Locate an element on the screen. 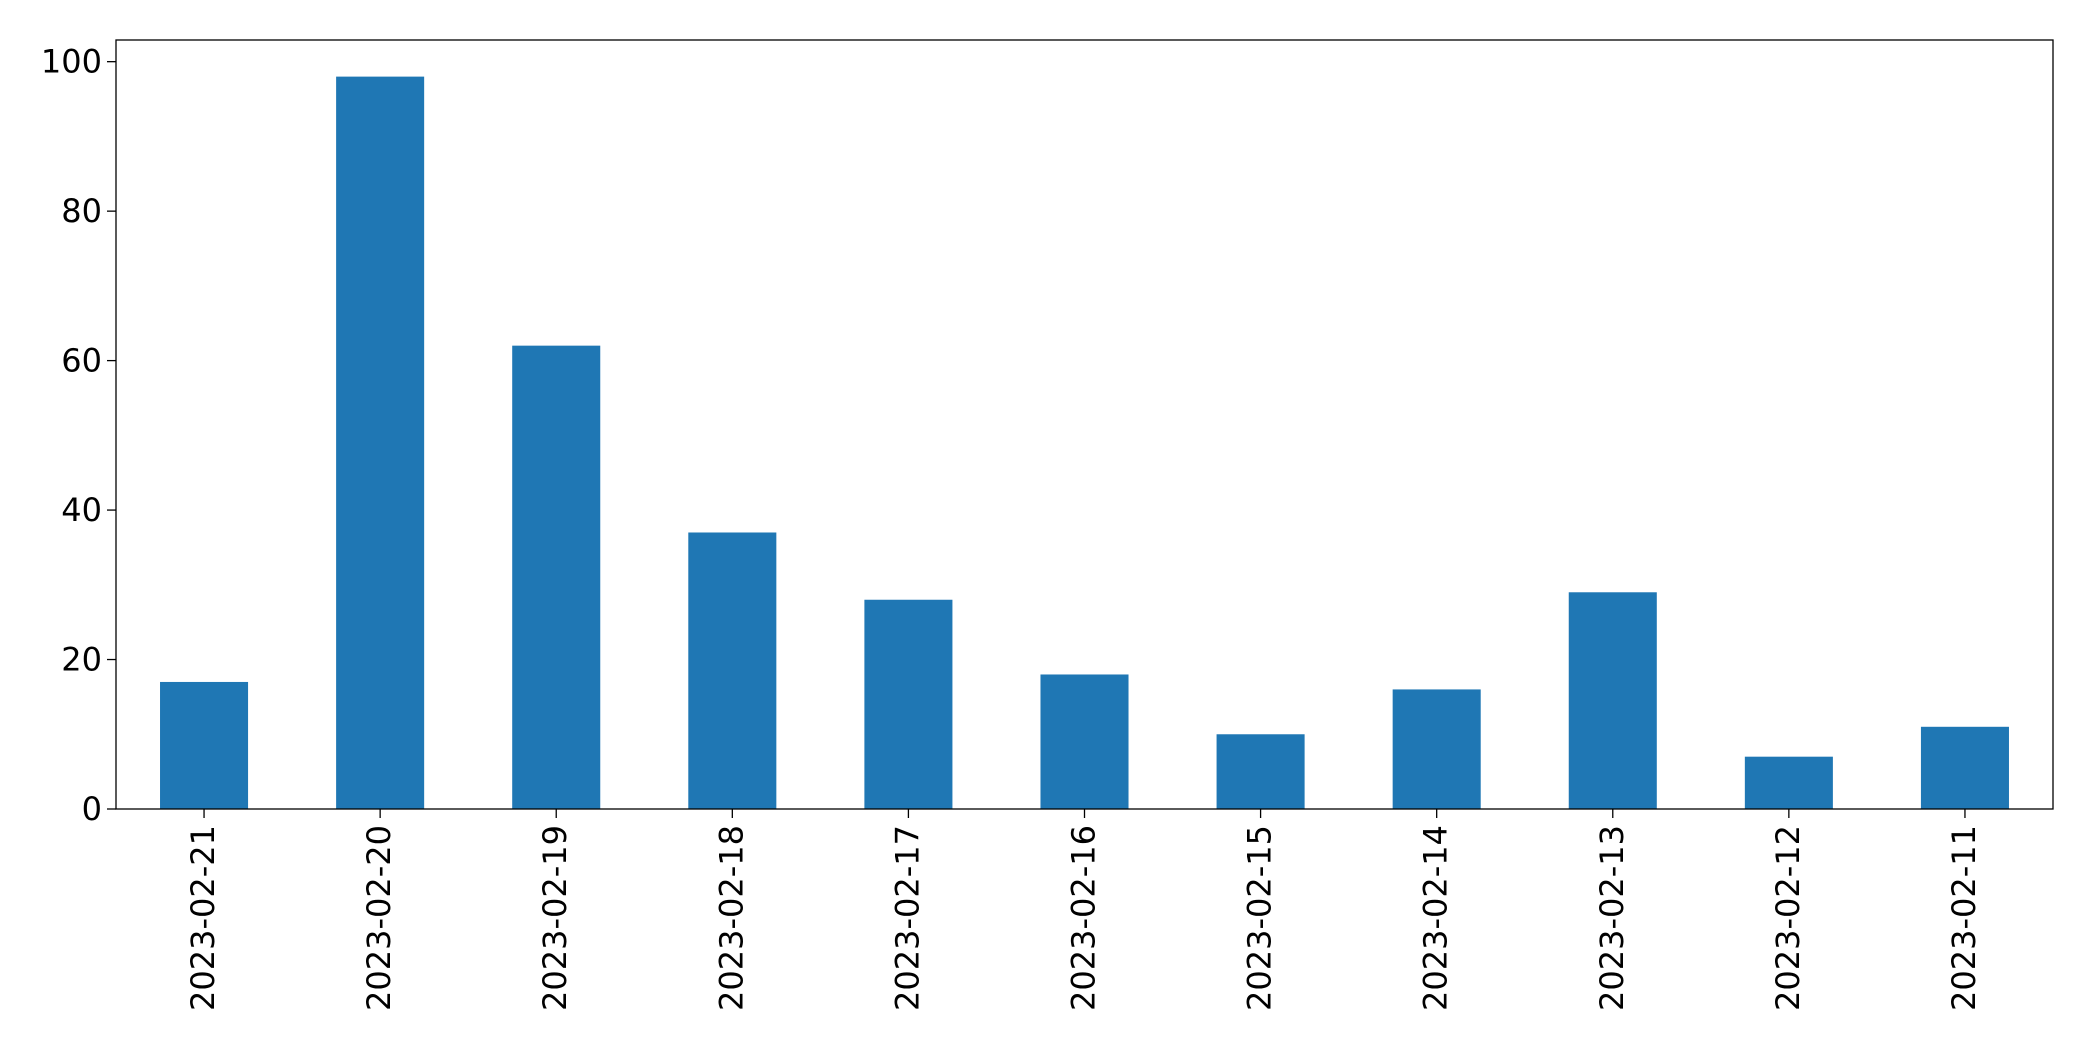 Image resolution: width=2093 pixels, height=1061 pixels. y-tick-label: 100 is located at coordinates (71, 62).